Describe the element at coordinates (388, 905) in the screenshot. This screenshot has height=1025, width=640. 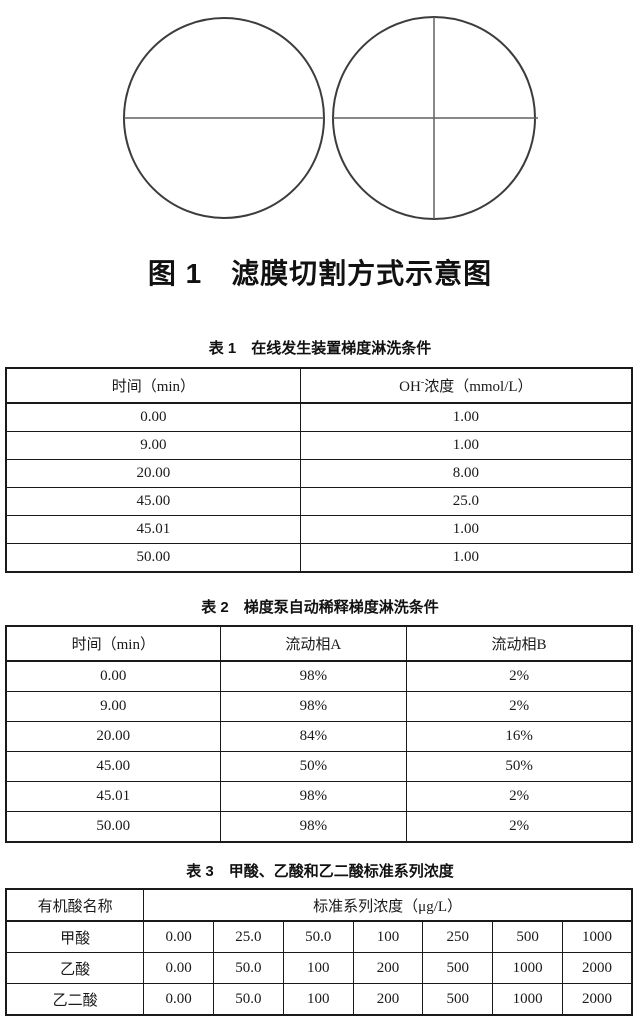
I see `column-header-standard-series: 标准系列浓度（μg/L）` at that location.